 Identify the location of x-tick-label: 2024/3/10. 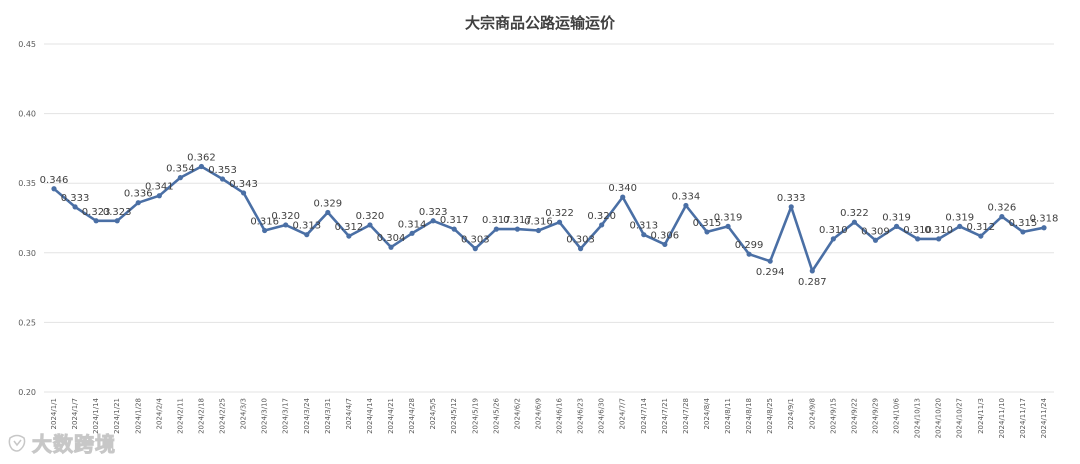
(265, 416).